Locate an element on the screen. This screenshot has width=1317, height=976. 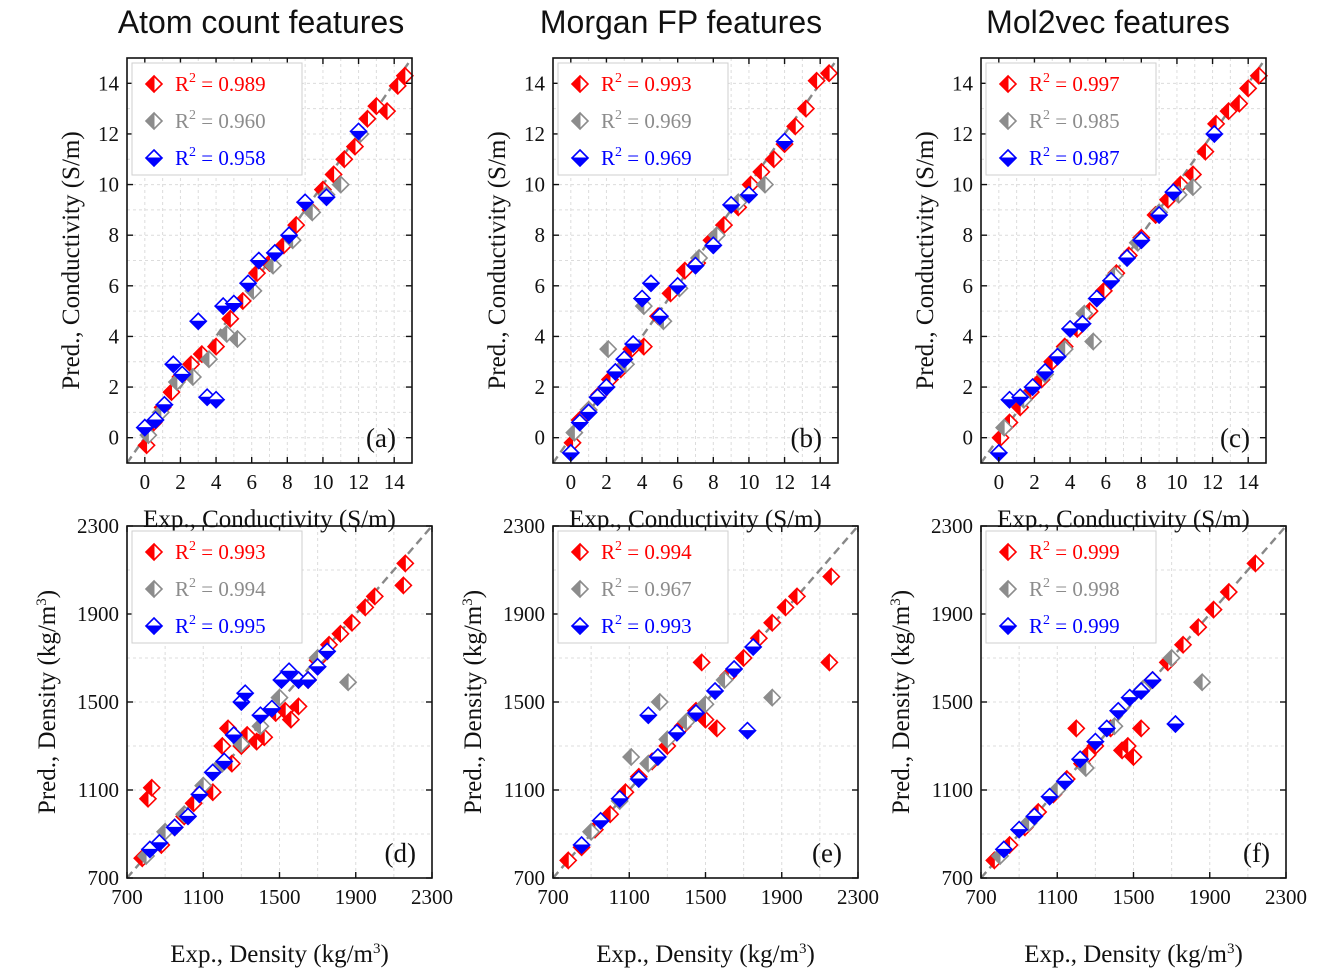
legend-entry: R2 = 0.993 is located at coordinates (220, 551).